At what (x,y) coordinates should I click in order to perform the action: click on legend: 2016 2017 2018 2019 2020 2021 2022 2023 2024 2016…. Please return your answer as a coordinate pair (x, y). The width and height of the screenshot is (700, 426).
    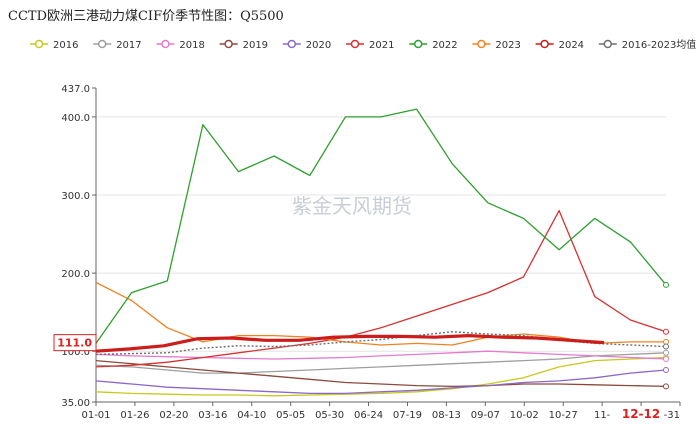
    Looking at the image, I should click on (363, 44).